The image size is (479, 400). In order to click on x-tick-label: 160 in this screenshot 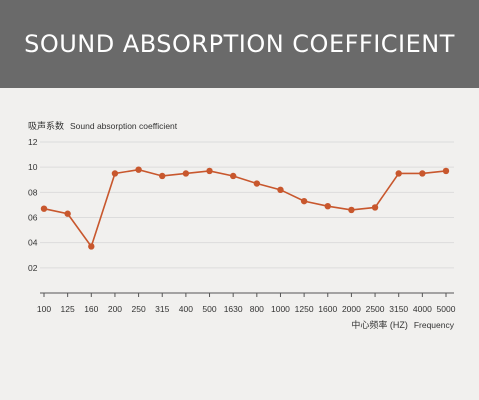, I will do `click(91, 309)`.